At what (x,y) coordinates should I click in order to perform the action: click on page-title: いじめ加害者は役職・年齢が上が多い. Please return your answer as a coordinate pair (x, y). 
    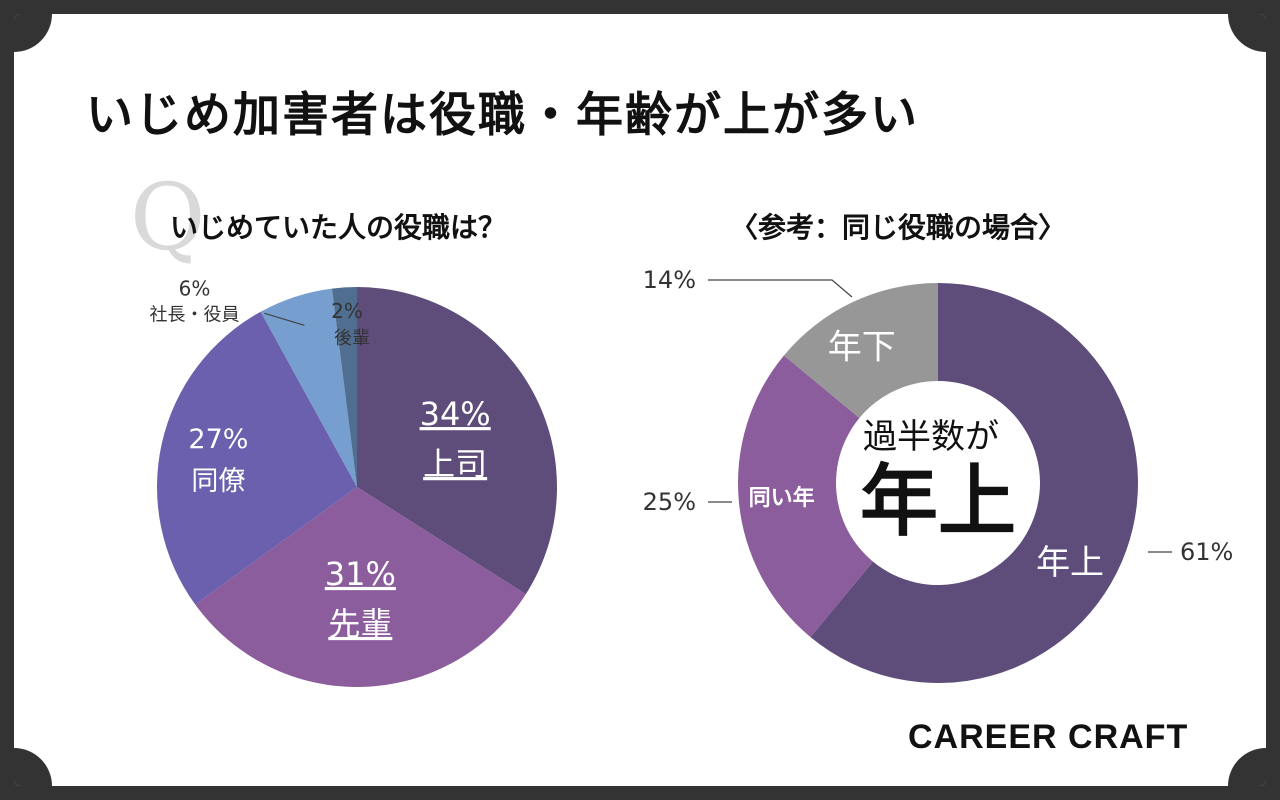
    Looking at the image, I should click on (502, 115).